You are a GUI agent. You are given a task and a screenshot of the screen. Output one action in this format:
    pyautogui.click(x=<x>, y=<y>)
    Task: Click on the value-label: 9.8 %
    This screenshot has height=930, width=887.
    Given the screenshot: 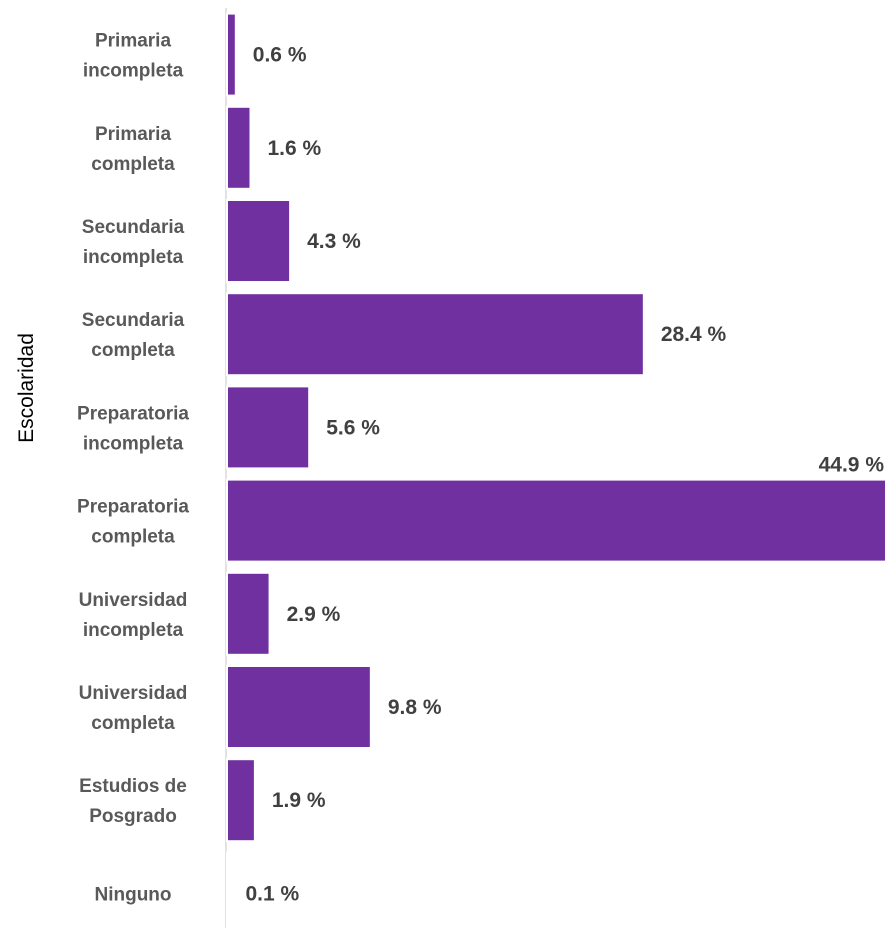 What is the action you would take?
    pyautogui.click(x=415, y=707)
    